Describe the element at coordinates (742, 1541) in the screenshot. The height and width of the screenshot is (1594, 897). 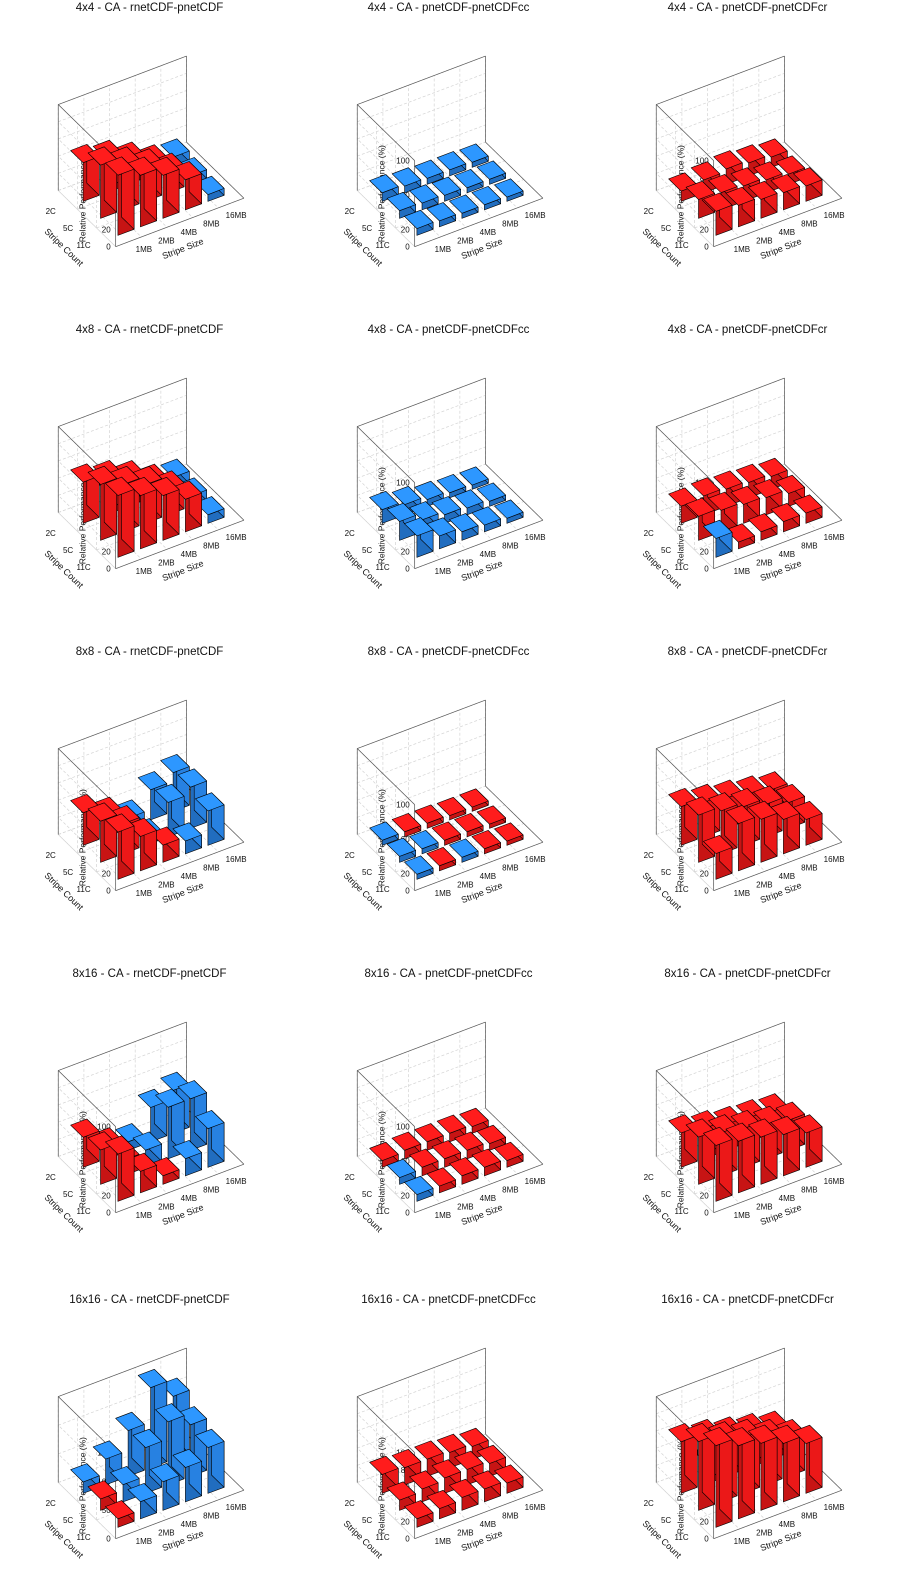
I see `size-tick-label: 1MB` at that location.